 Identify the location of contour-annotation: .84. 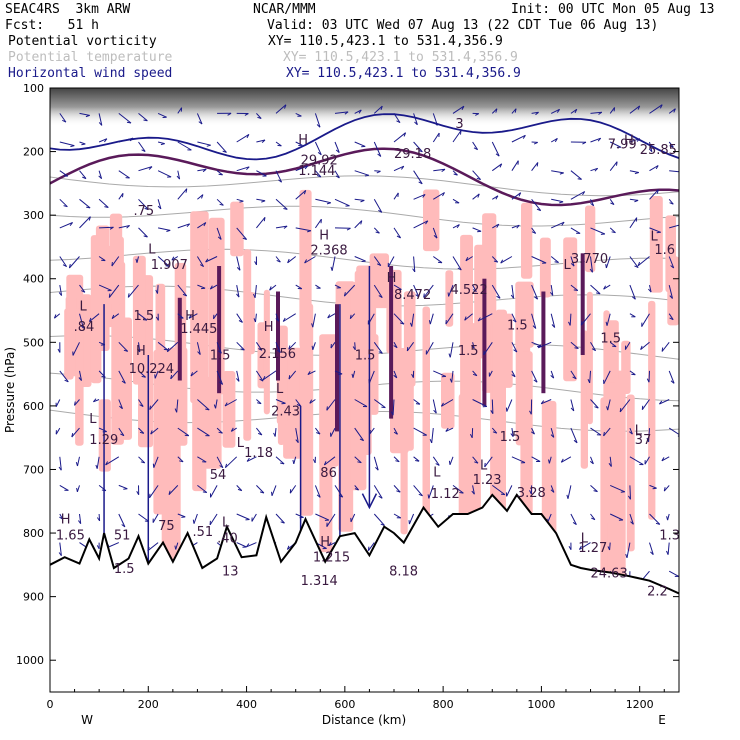
(84, 327).